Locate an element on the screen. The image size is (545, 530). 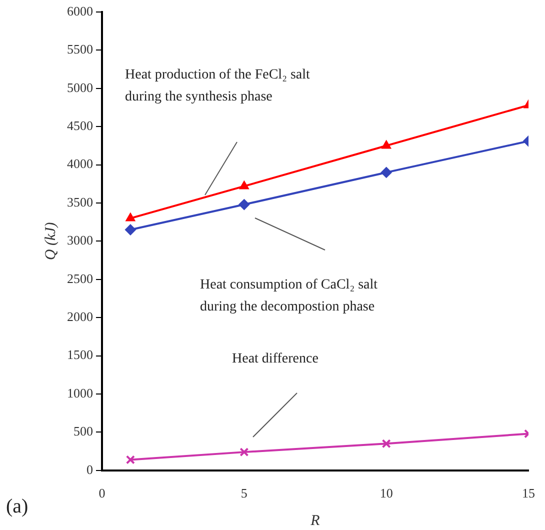
x-axis-title: R is located at coordinates (315, 520).